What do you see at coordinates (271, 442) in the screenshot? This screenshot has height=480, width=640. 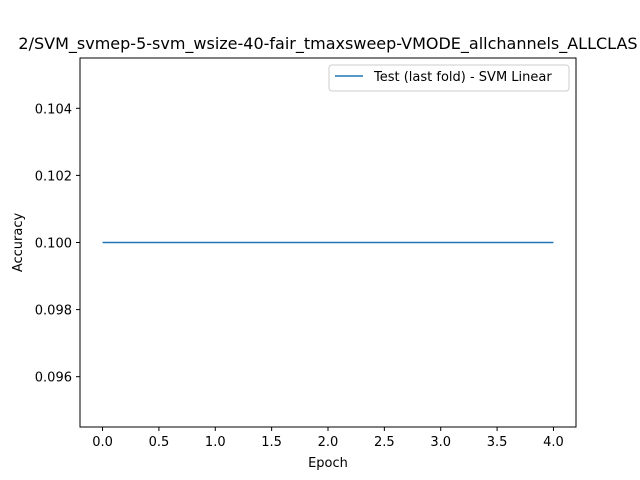 I see `x-tick-label: 1.5` at bounding box center [271, 442].